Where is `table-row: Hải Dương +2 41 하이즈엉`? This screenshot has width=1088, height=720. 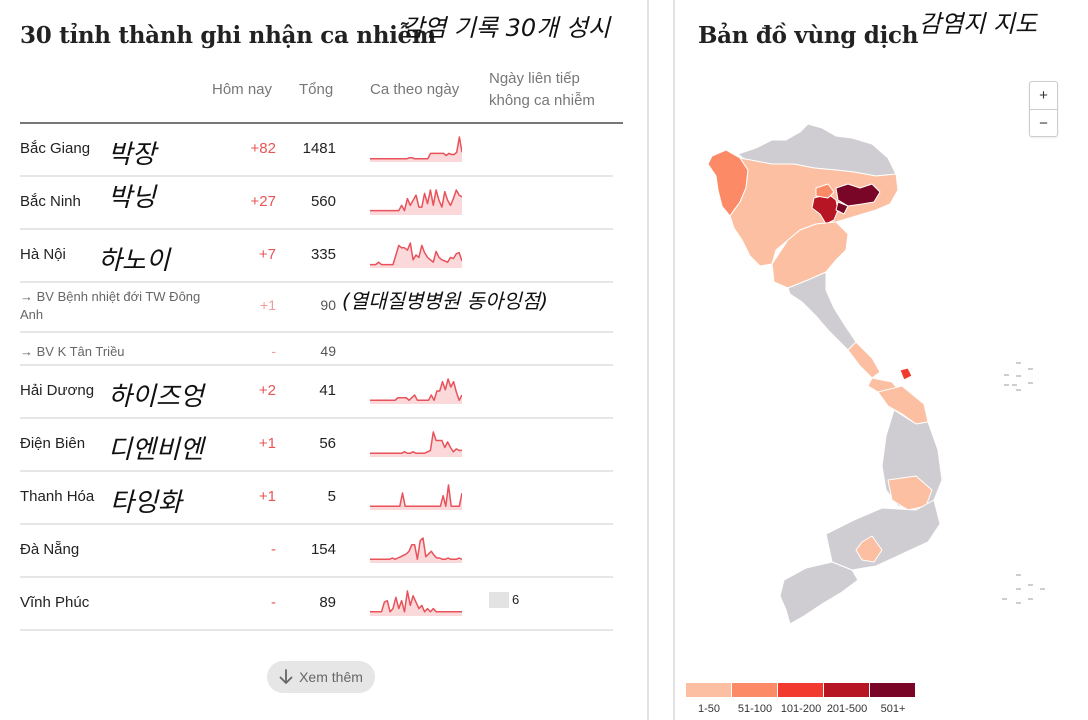
table-row: Hải Dương +2 41 하이즈엉 is located at coordinates (316, 392).